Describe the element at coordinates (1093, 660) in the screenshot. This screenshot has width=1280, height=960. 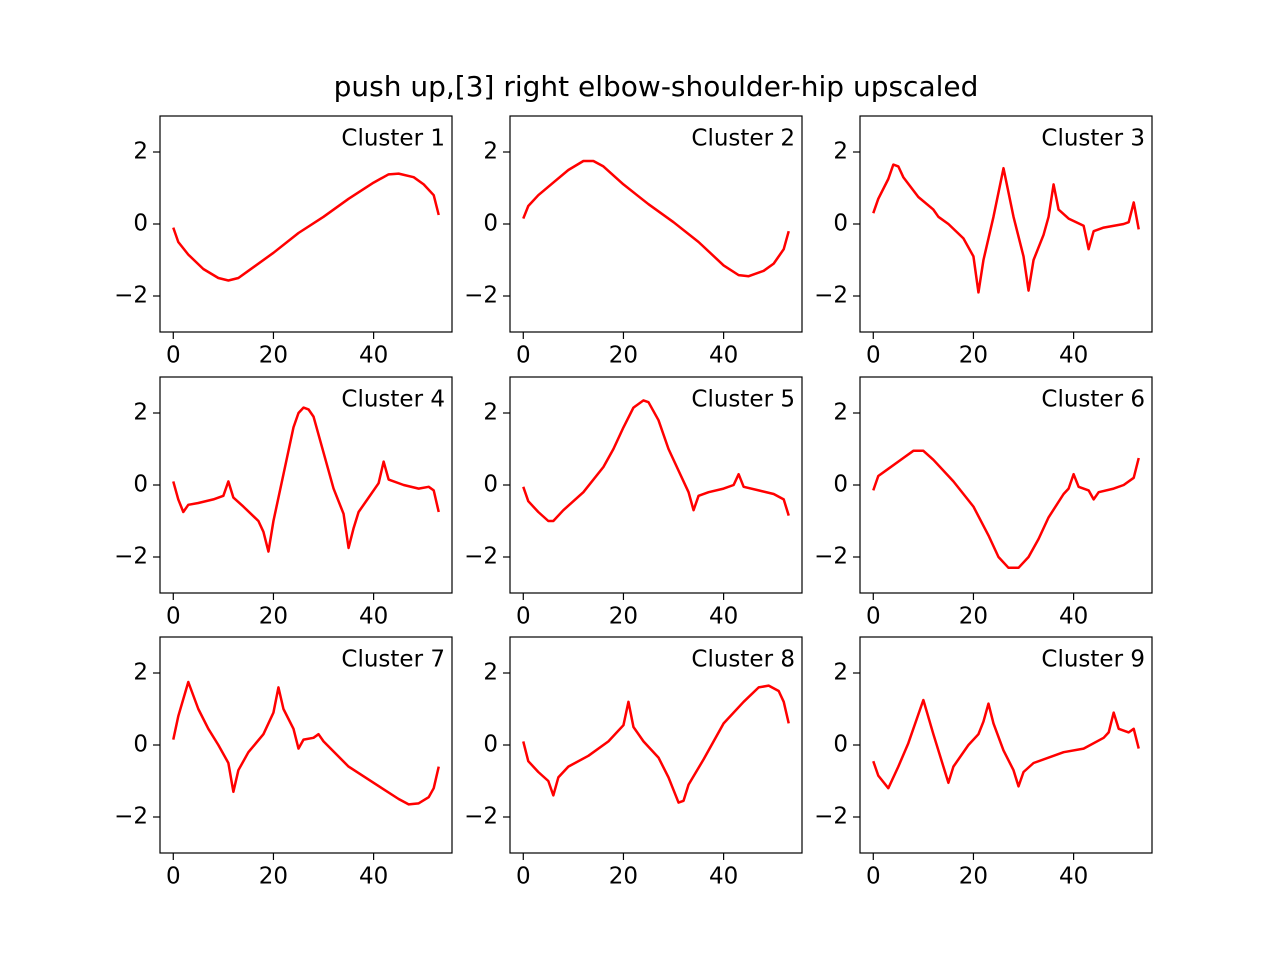
I see `cluster-label: Cluster 9` at that location.